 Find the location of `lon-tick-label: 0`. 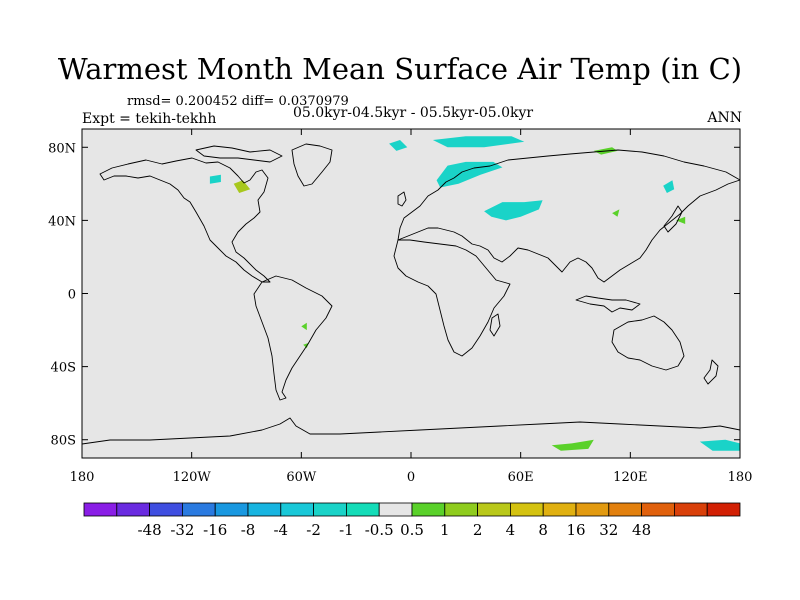

lon-tick-label: 0 is located at coordinates (411, 477).